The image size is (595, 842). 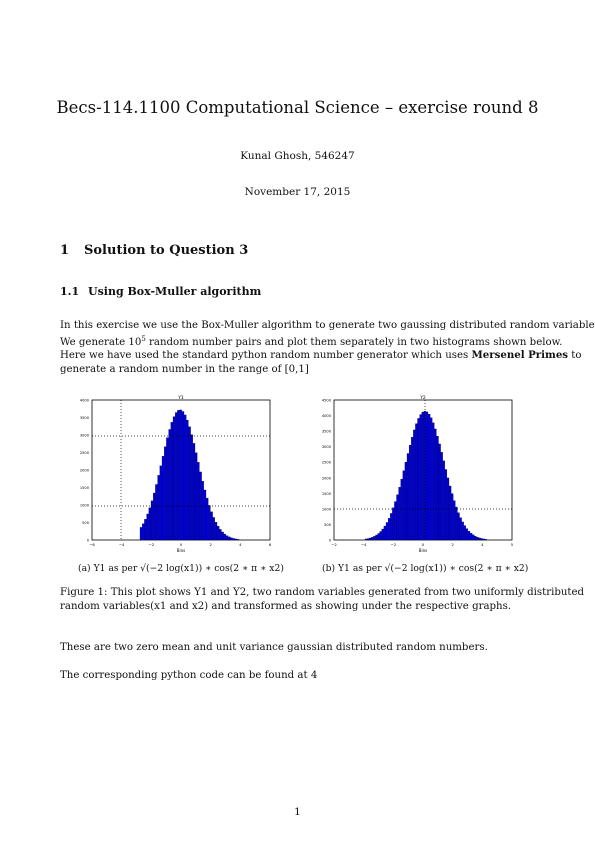 What do you see at coordinates (166, 250) in the screenshot?
I see `section-title: Solution to Question 3` at bounding box center [166, 250].